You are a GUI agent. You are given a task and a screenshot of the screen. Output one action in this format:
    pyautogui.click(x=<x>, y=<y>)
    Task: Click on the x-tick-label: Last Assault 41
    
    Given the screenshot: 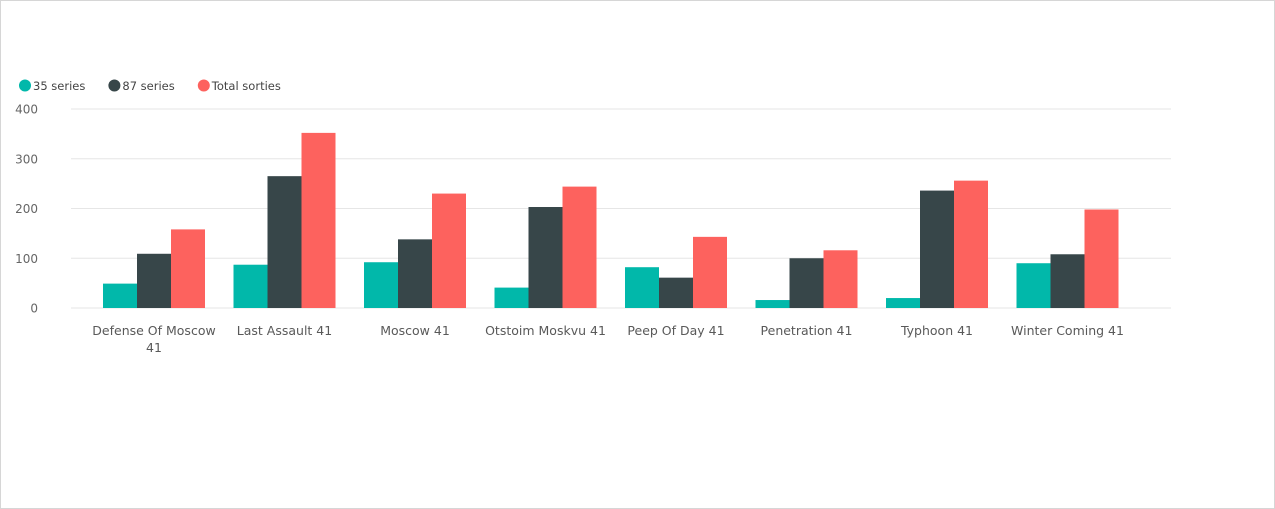 What is the action you would take?
    pyautogui.click(x=284, y=330)
    